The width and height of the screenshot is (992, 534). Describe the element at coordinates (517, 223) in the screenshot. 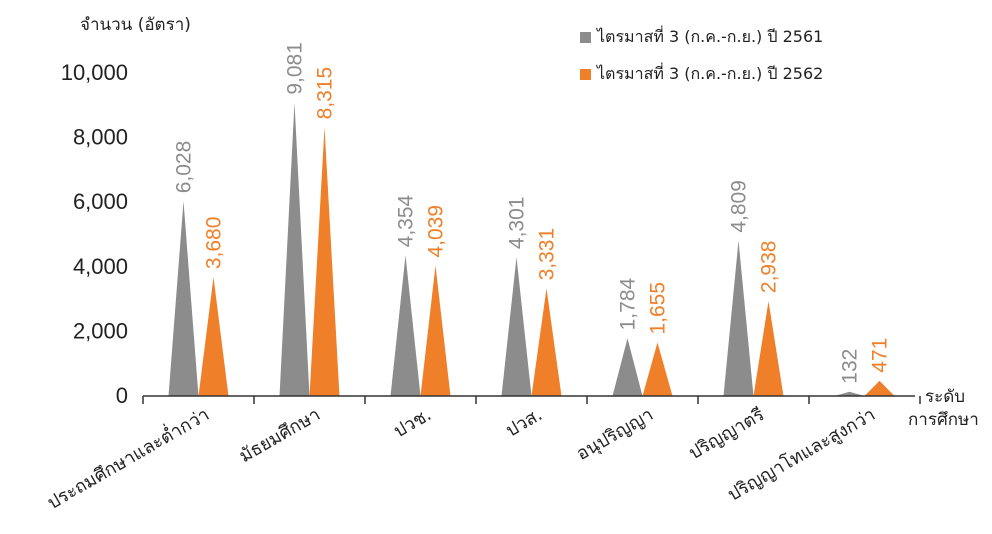

I see `data-label: 4,301` at that location.